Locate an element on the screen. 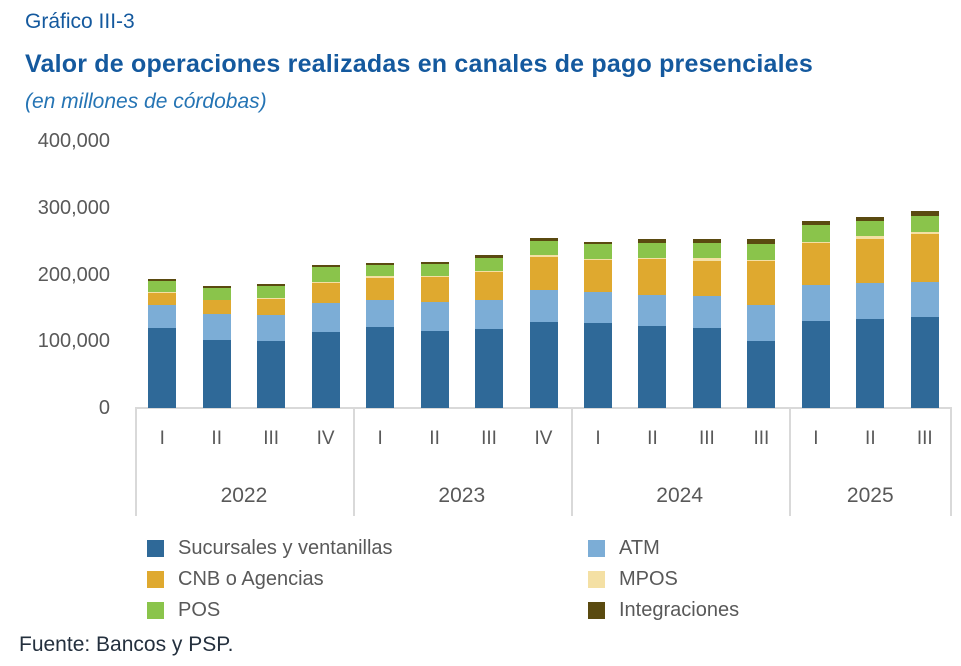 This screenshot has height=666, width=961. chart-subtitle: (en millones de córdobas) is located at coordinates (146, 101).